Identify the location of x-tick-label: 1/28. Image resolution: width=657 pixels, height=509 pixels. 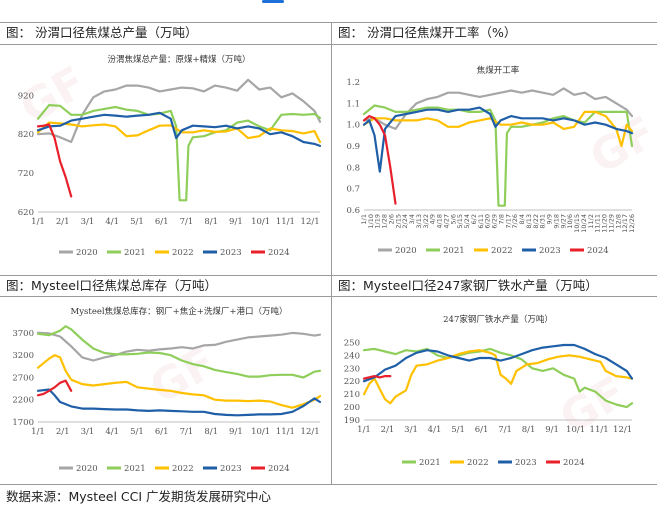
(385, 221).